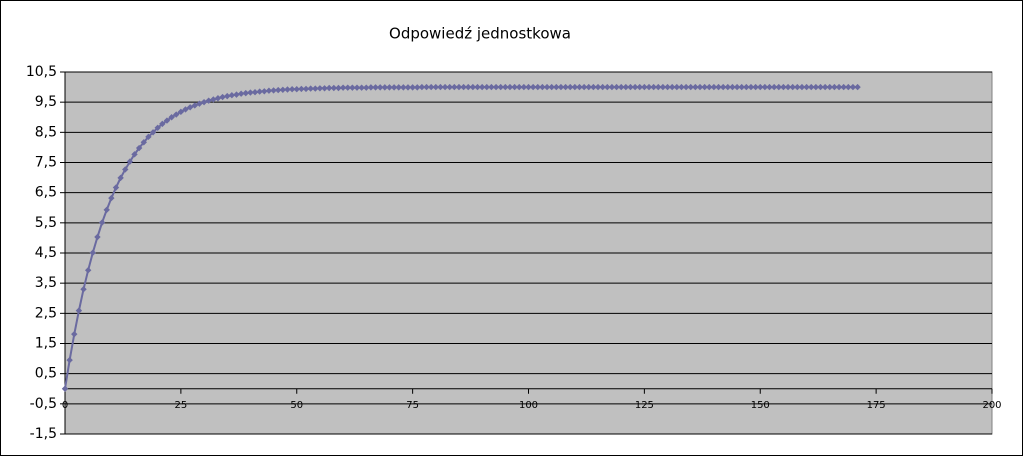  What do you see at coordinates (760, 405) in the screenshot?
I see `x-tick-label: 150` at bounding box center [760, 405].